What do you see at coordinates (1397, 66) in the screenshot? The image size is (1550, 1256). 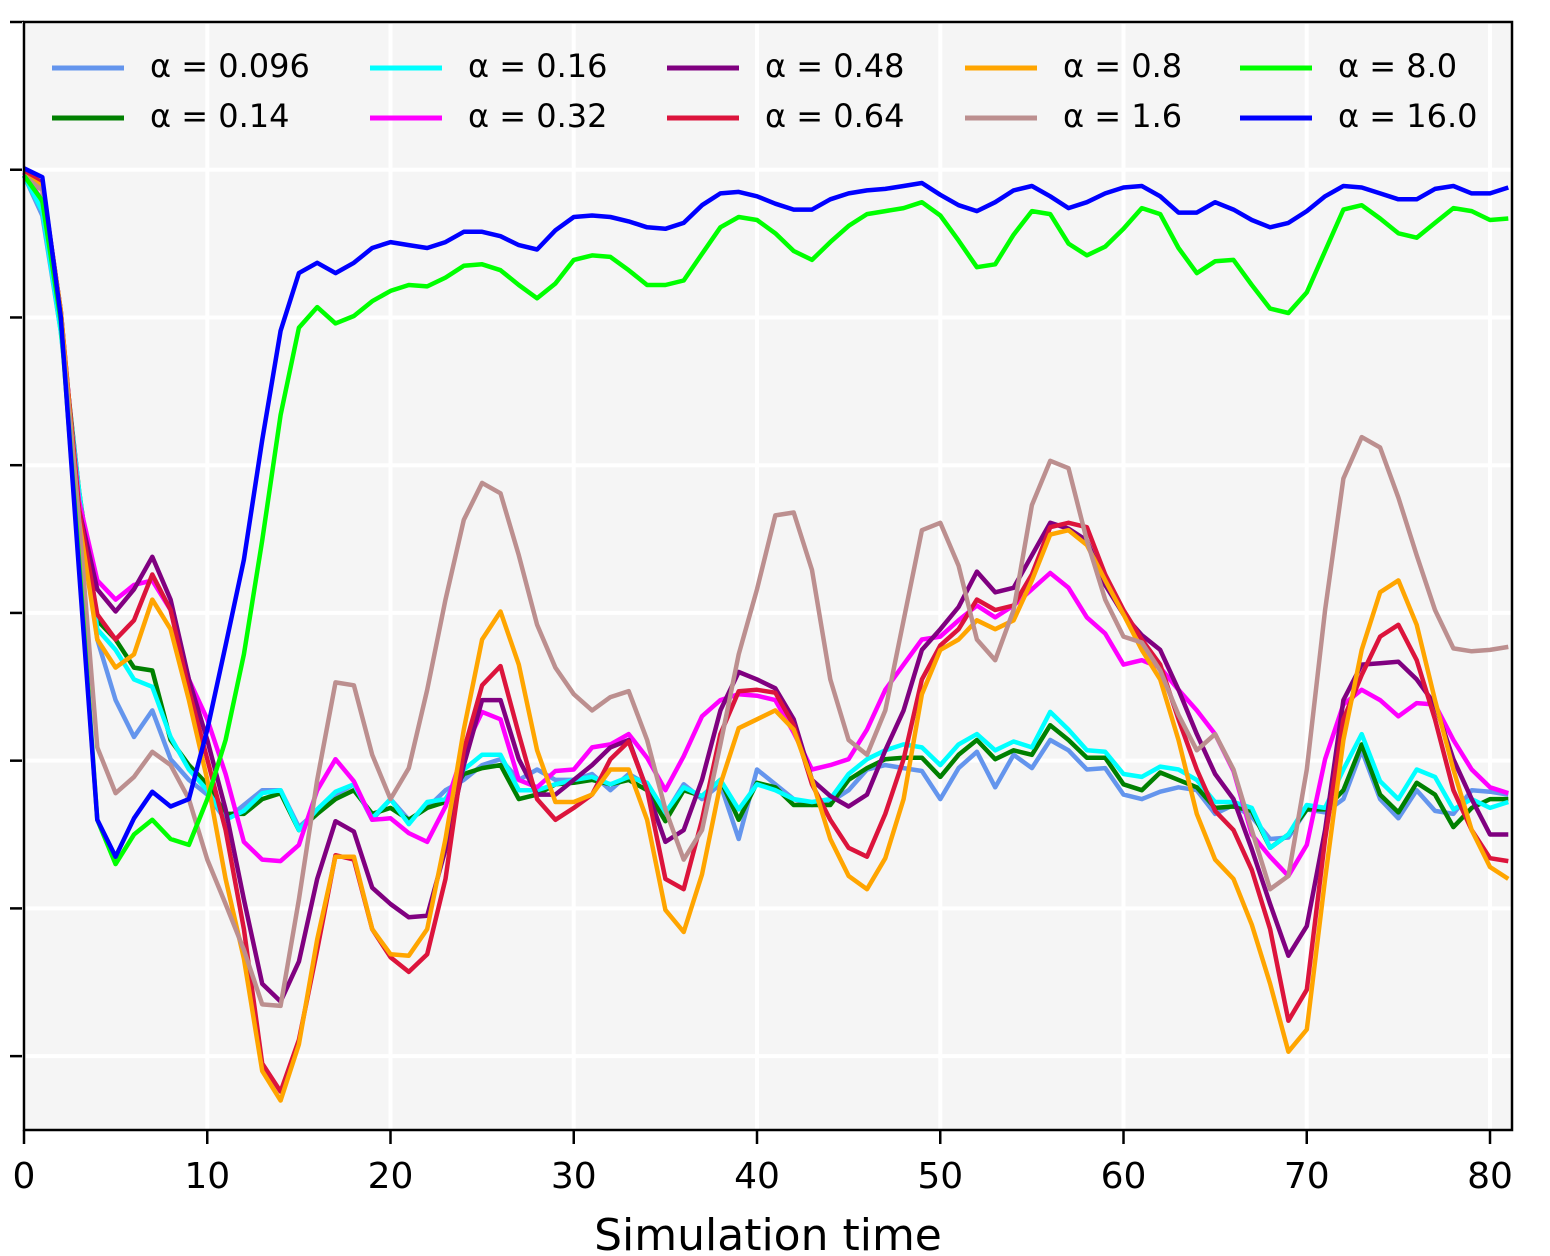 I see `legend-label: α = 8.0` at bounding box center [1397, 66].